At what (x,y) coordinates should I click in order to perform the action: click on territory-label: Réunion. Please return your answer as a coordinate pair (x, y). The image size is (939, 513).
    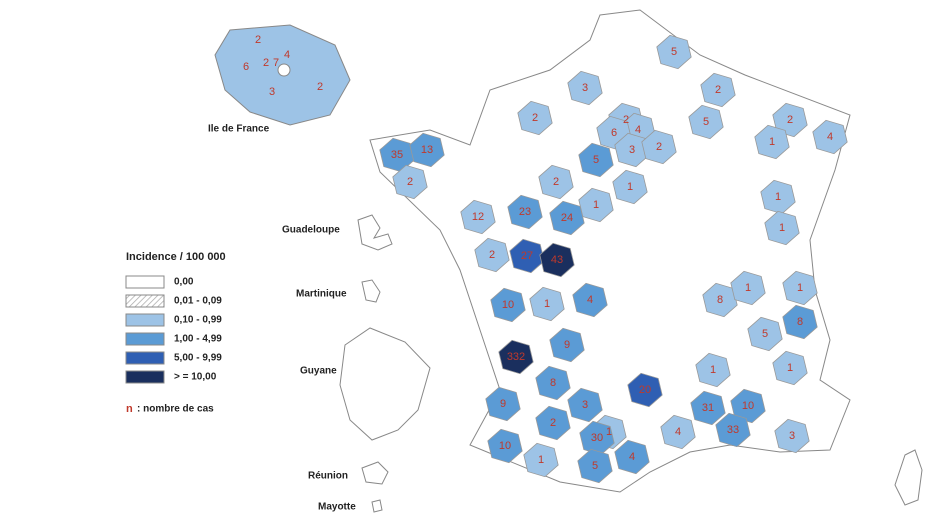
    Looking at the image, I should click on (328, 476).